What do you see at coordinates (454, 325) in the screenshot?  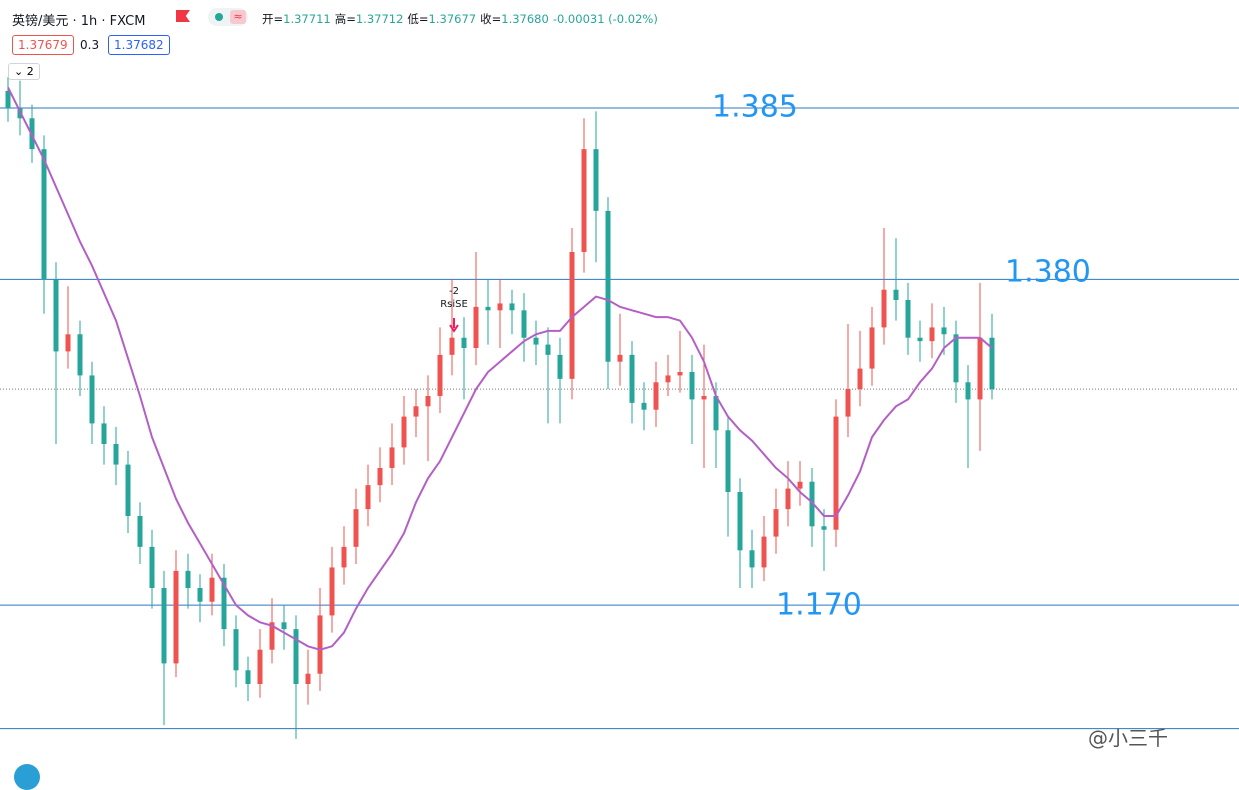 I see `signal-arrow` at bounding box center [454, 325].